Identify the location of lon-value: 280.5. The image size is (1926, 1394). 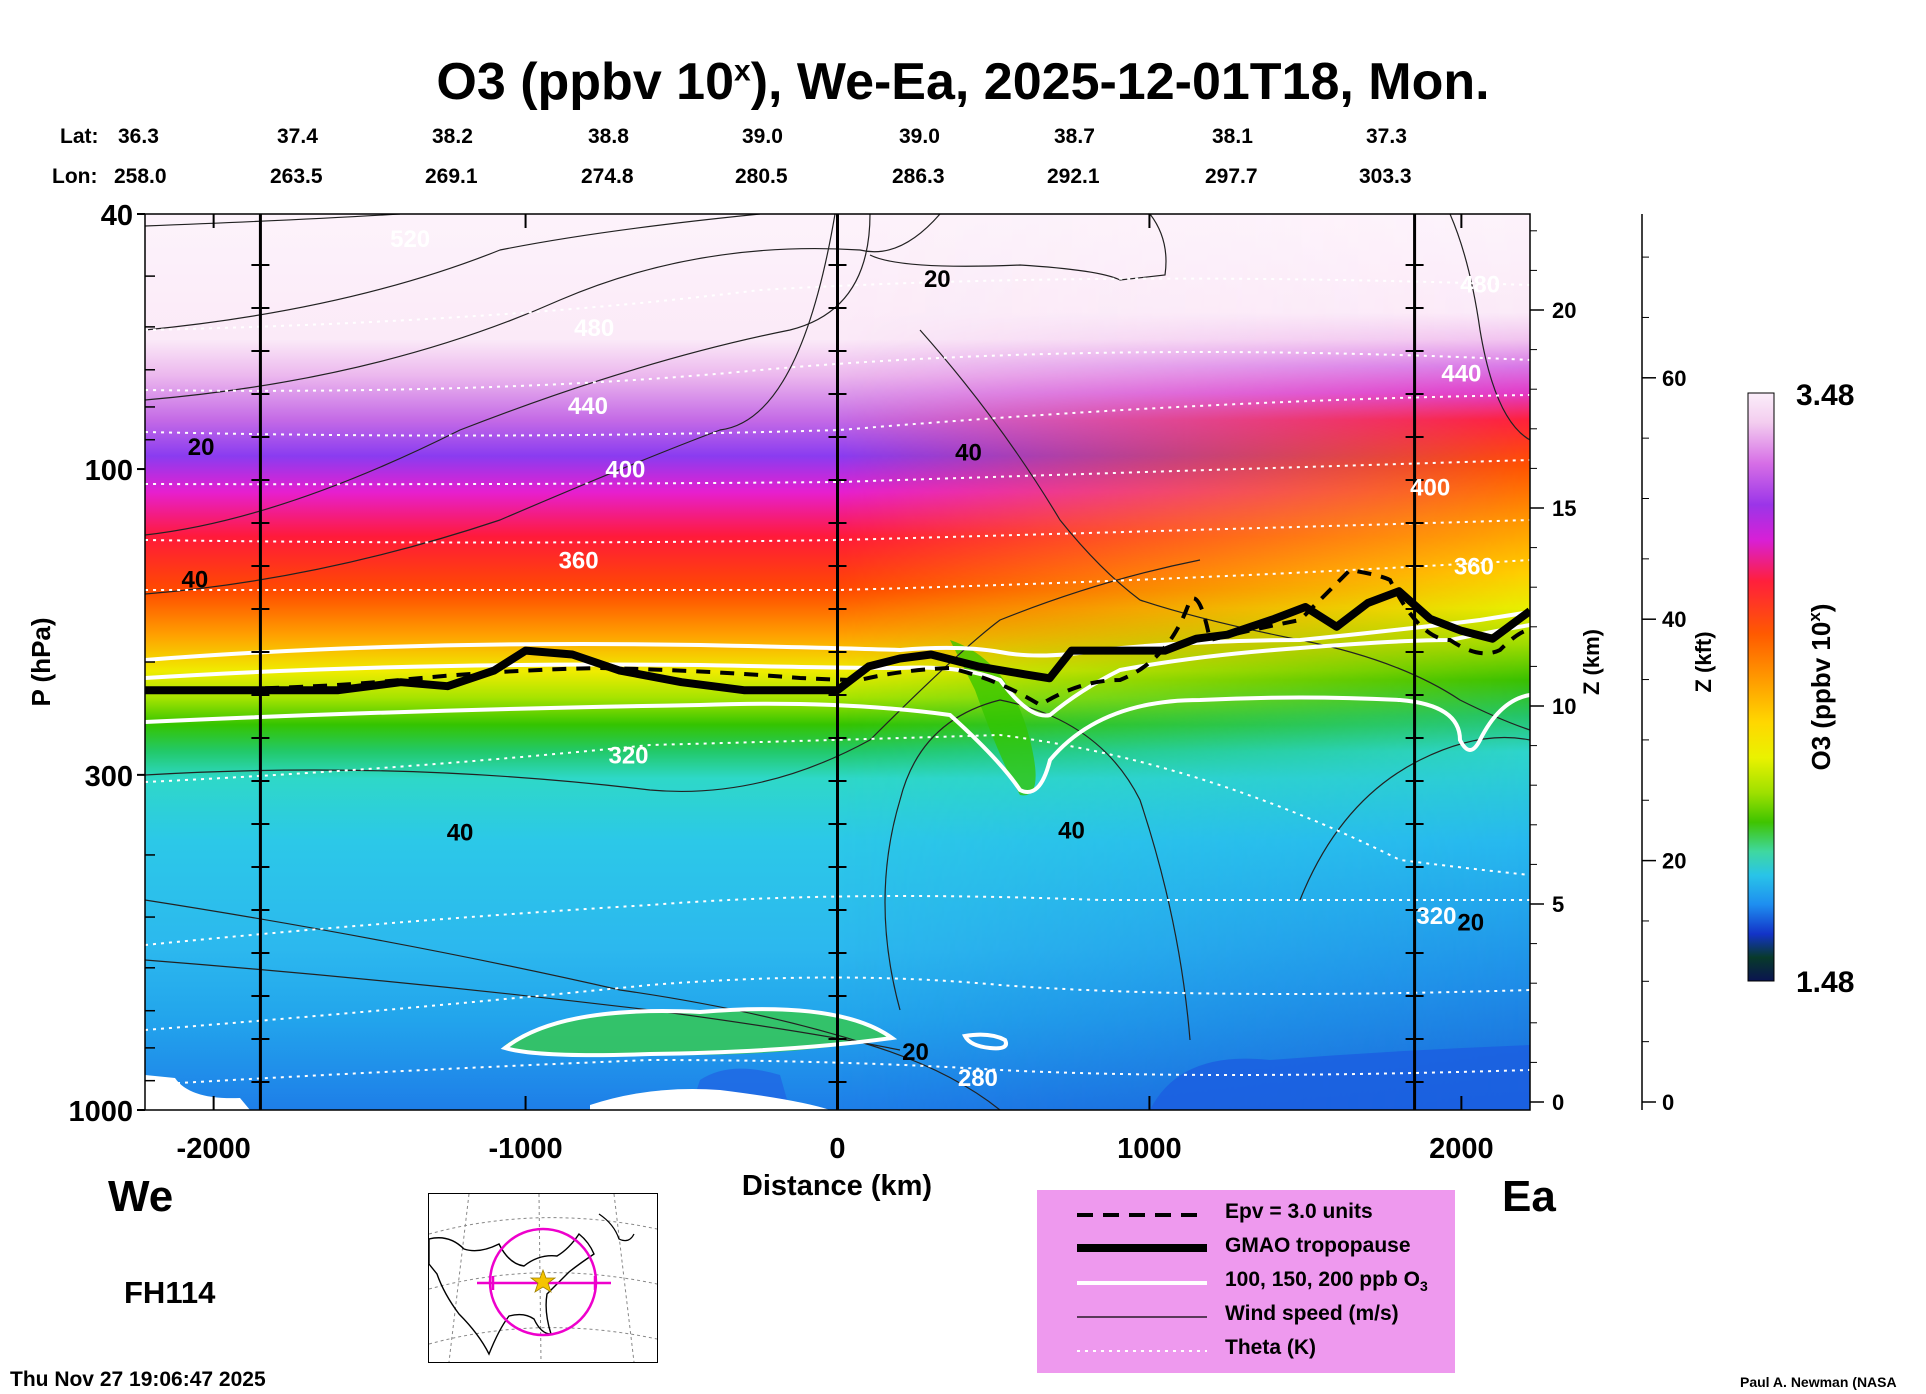
(761, 176).